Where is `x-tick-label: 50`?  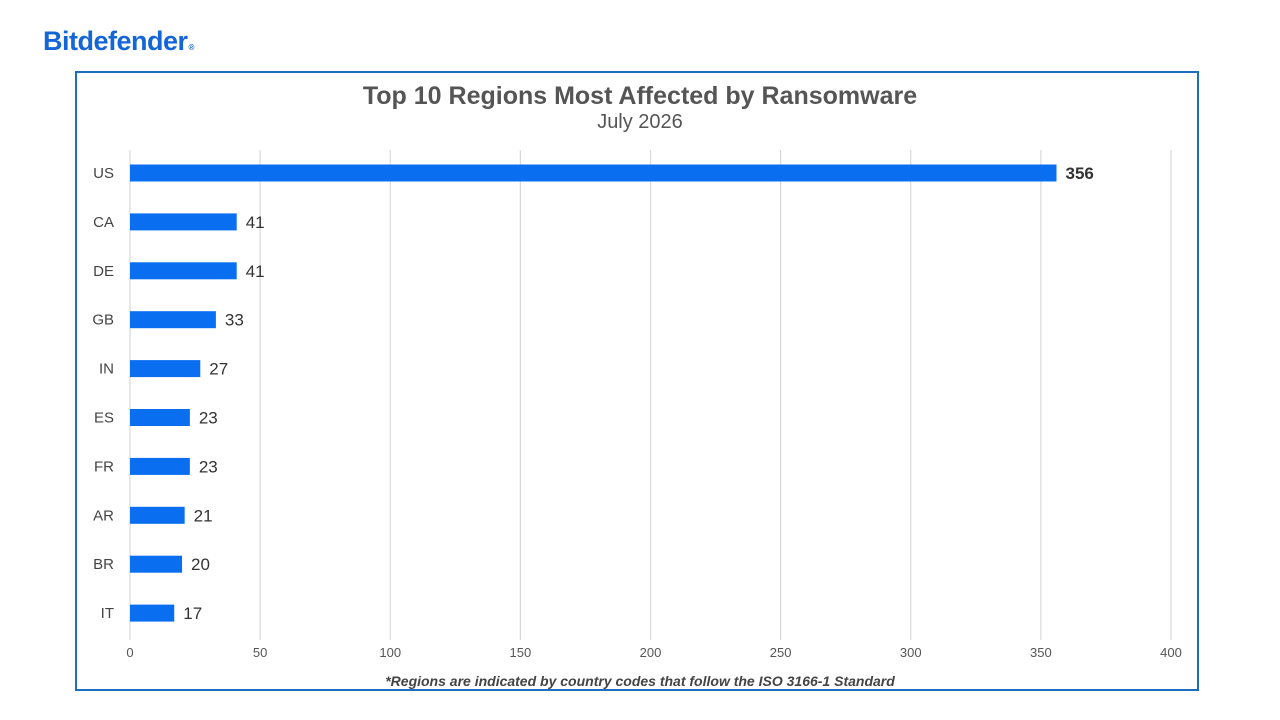 x-tick-label: 50 is located at coordinates (260, 652).